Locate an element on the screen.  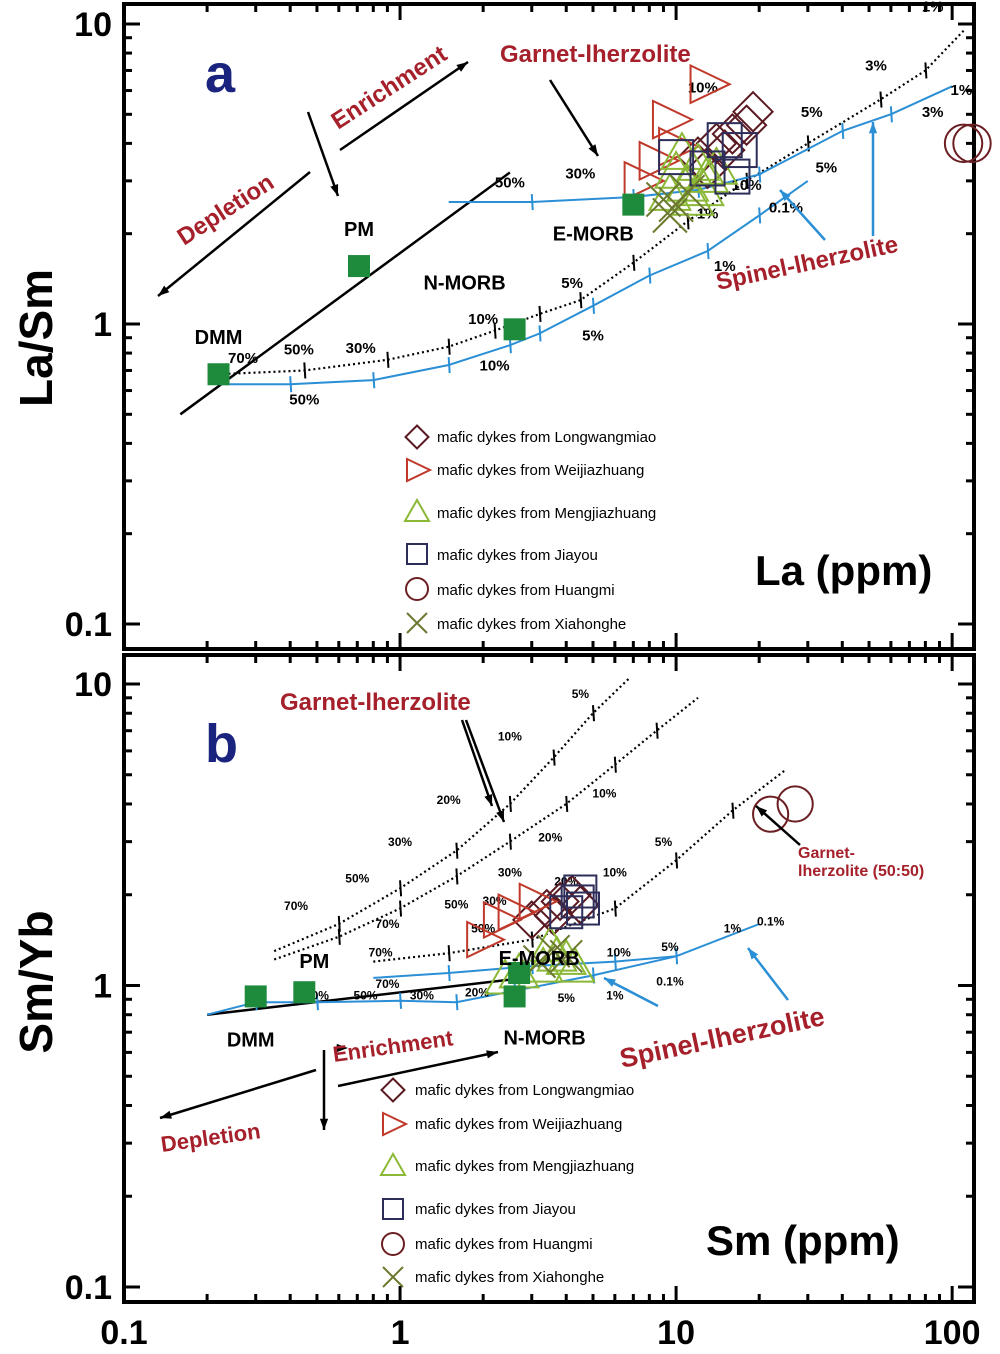
b-depletion-down-arrow-head is located at coordinates (324, 1124).